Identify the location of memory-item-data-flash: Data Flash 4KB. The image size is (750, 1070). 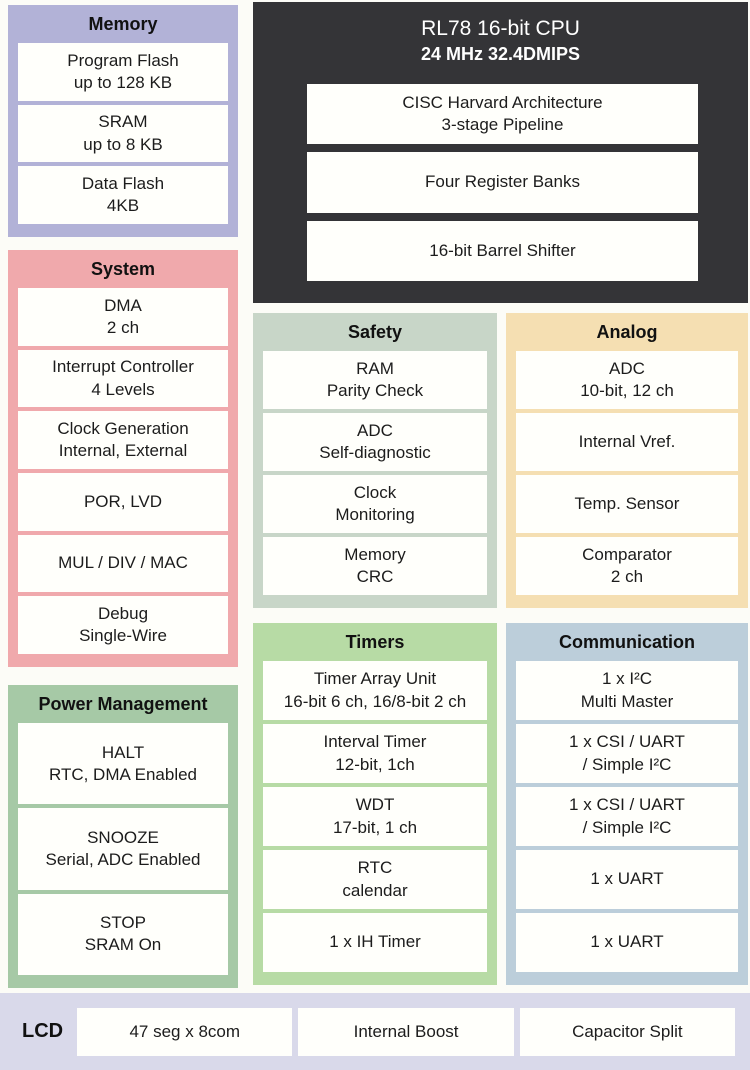
(123, 195).